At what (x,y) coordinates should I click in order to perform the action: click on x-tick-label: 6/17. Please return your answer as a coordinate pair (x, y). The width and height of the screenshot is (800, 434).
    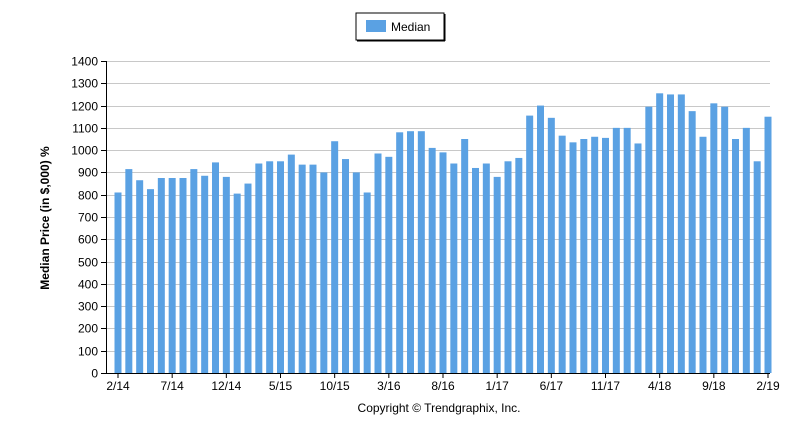
    Looking at the image, I should click on (552, 386).